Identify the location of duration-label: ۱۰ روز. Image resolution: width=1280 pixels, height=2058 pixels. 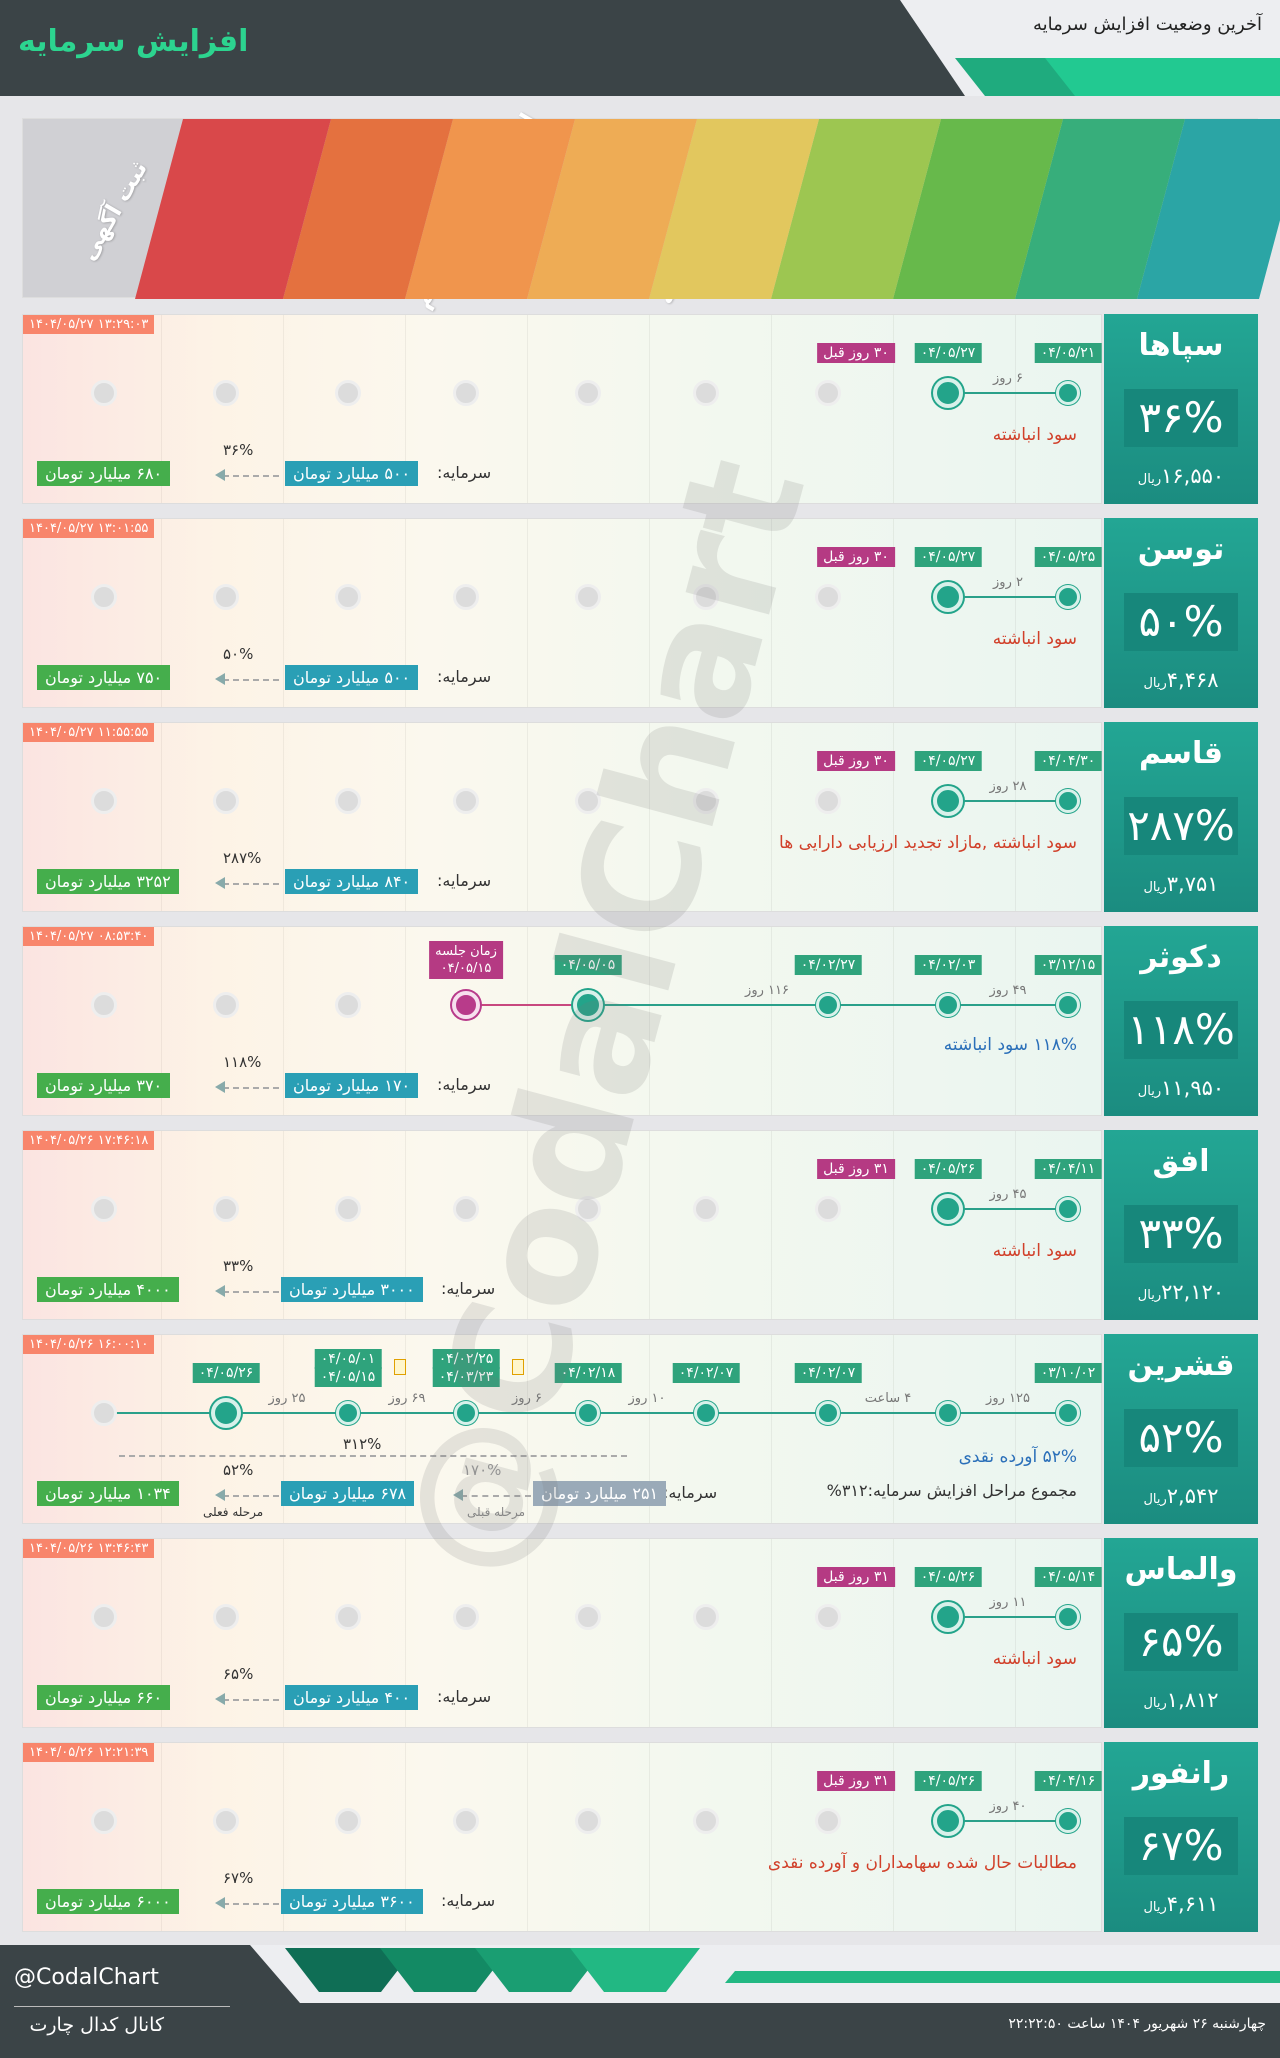
(647, 1398).